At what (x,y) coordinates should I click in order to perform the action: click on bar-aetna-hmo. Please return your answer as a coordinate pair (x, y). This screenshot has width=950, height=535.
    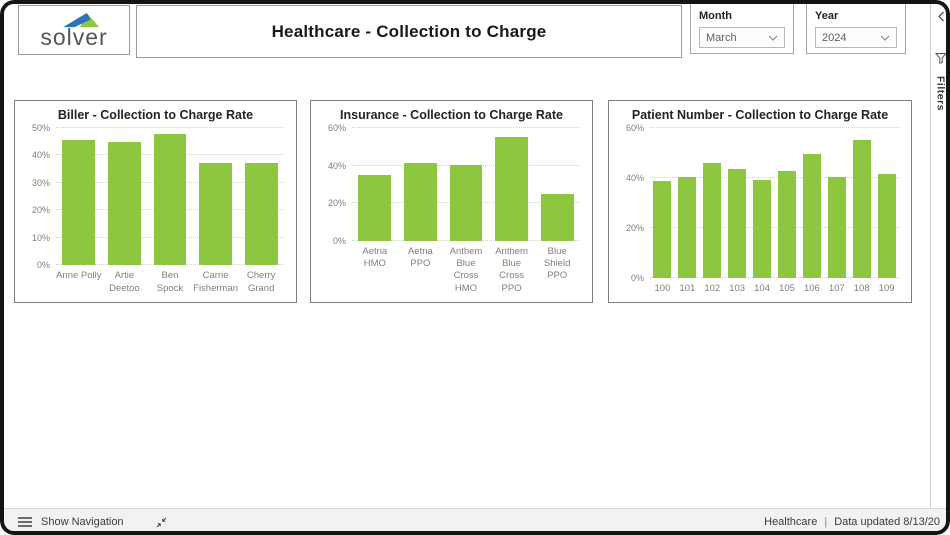
    Looking at the image, I should click on (375, 207).